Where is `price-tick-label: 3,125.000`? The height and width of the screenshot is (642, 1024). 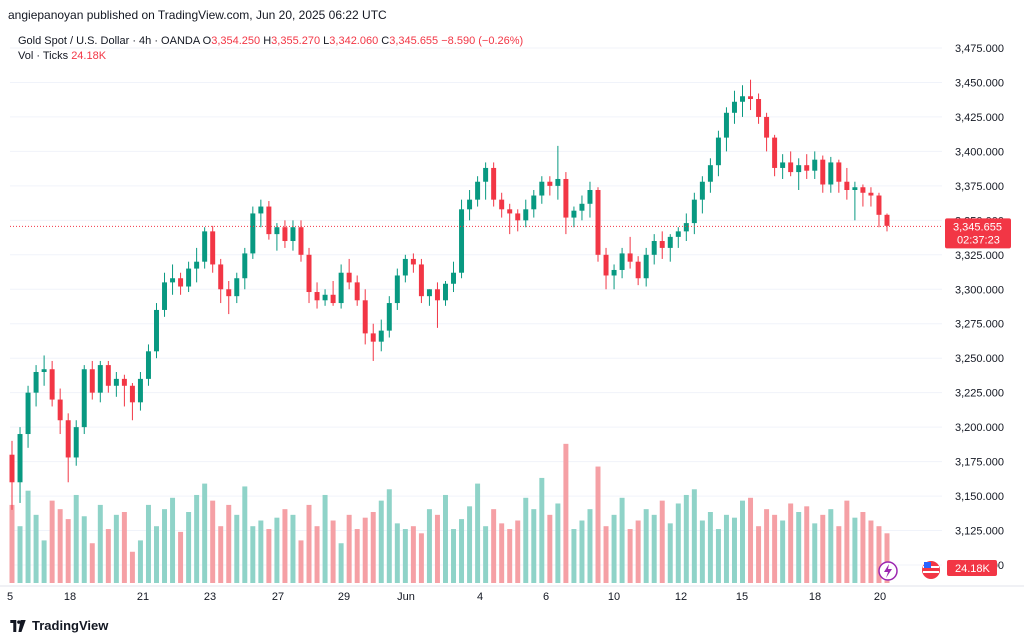
price-tick-label: 3,125.000 is located at coordinates (979, 532).